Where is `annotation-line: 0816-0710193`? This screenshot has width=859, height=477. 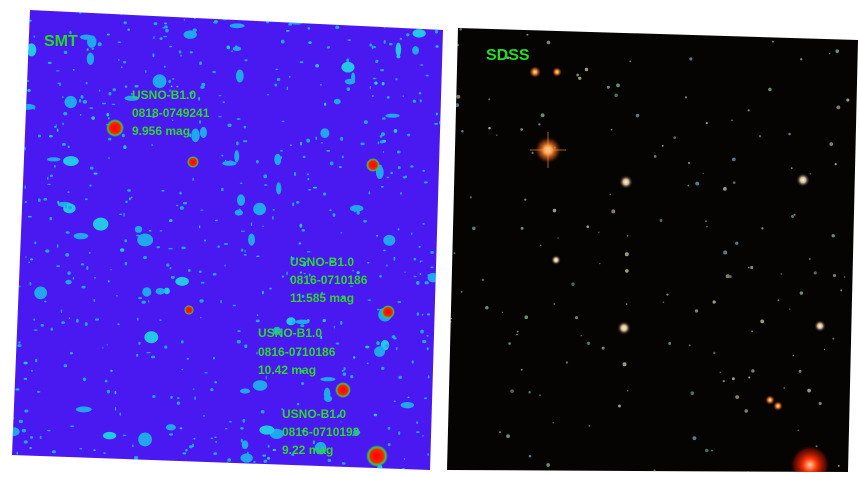 annotation-line: 0816-0710193 is located at coordinates (321, 432).